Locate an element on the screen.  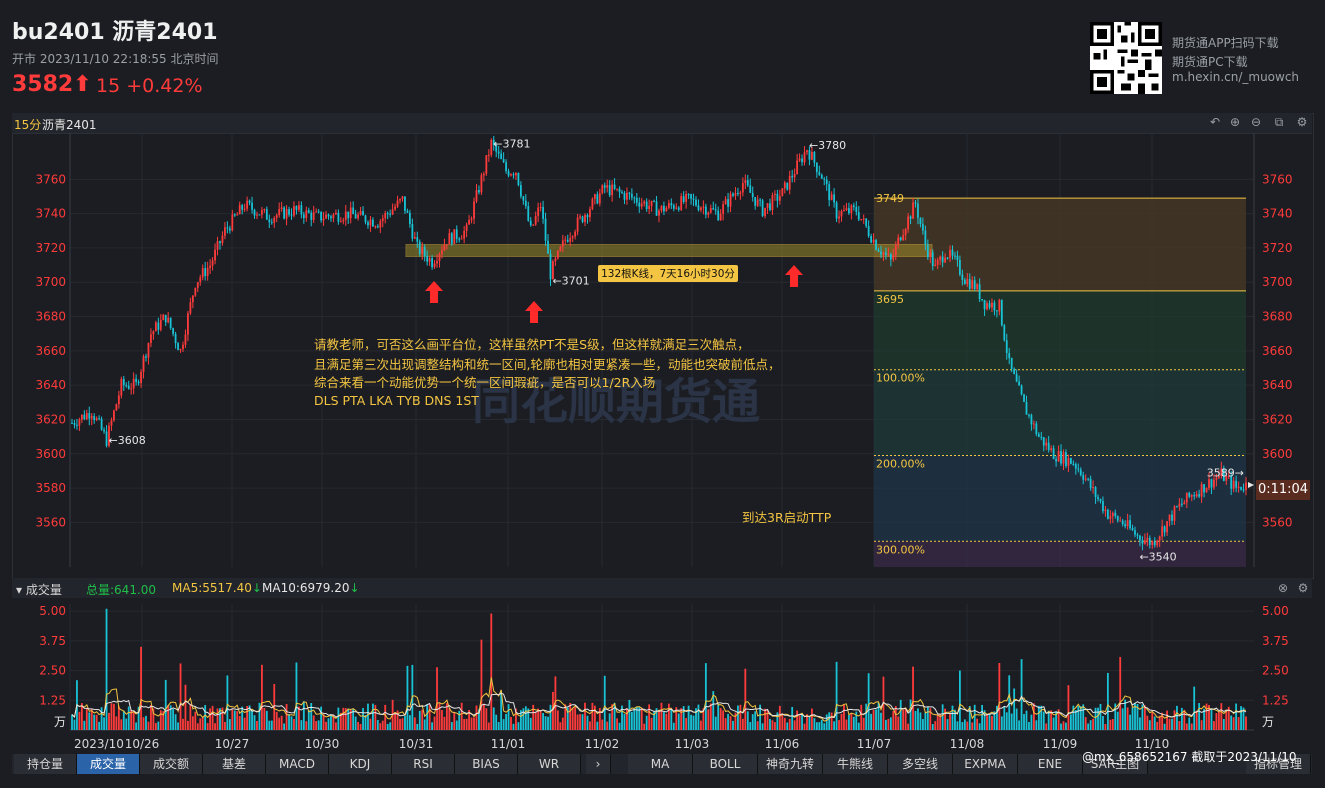
tab-4: 基差 is located at coordinates (234, 764).